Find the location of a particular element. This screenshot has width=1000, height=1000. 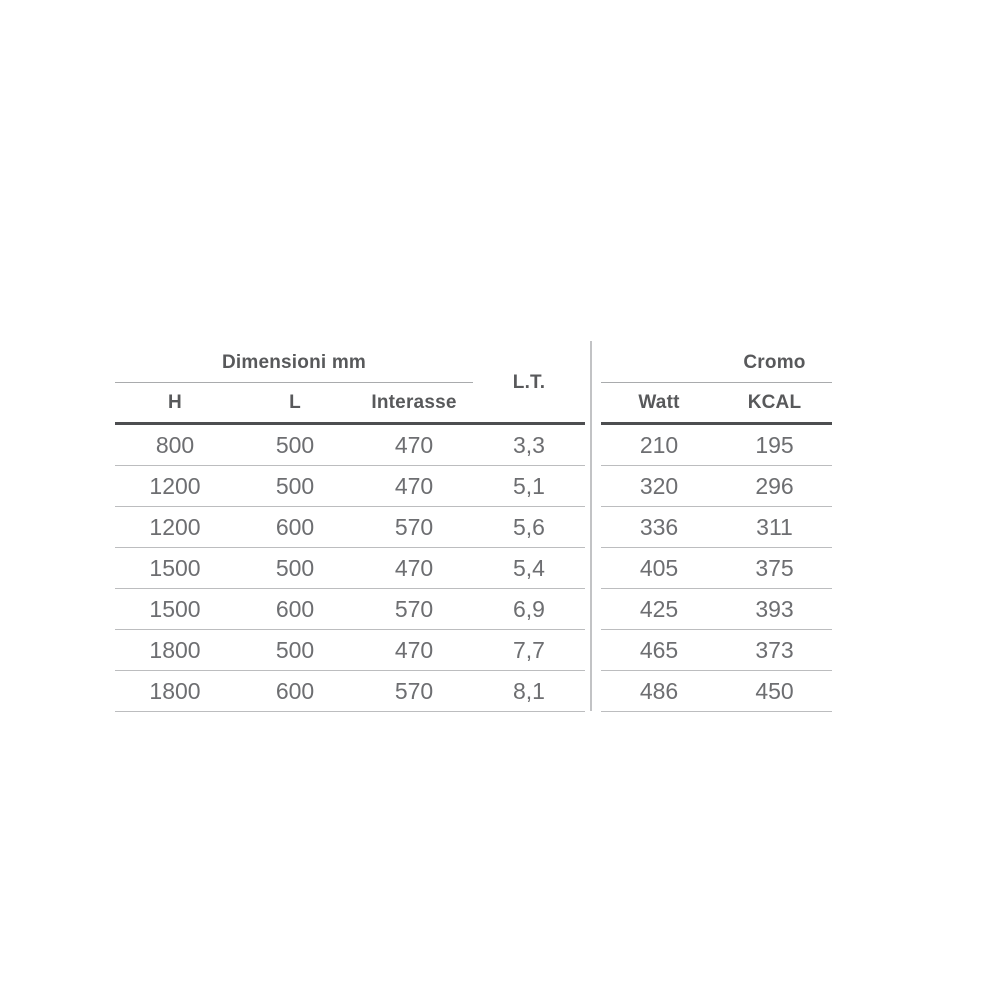

cromo-table-header: Cromo Watt KCAL is located at coordinates (716, 384).